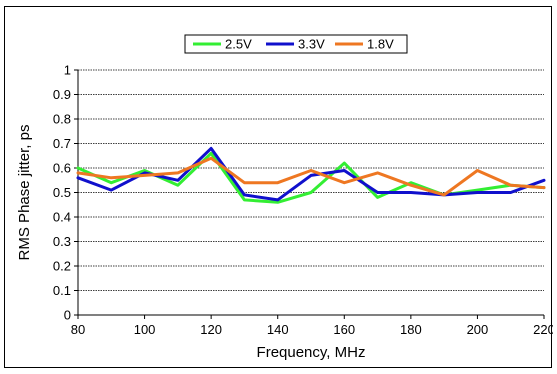 The height and width of the screenshot is (374, 557). What do you see at coordinates (62, 94) in the screenshot?
I see `y-tick-label: 0.9` at bounding box center [62, 94].